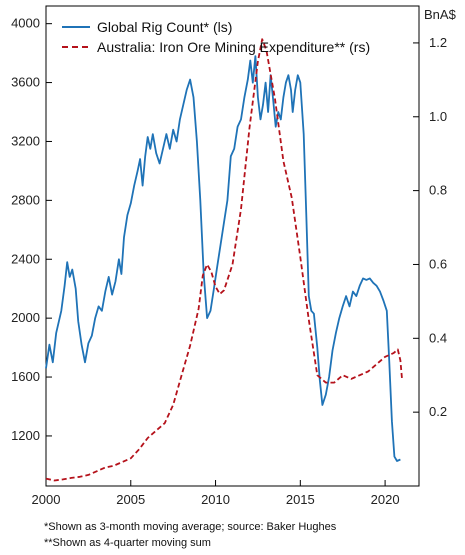  I want to click on left-tick-label: 3200, so click(25, 140).